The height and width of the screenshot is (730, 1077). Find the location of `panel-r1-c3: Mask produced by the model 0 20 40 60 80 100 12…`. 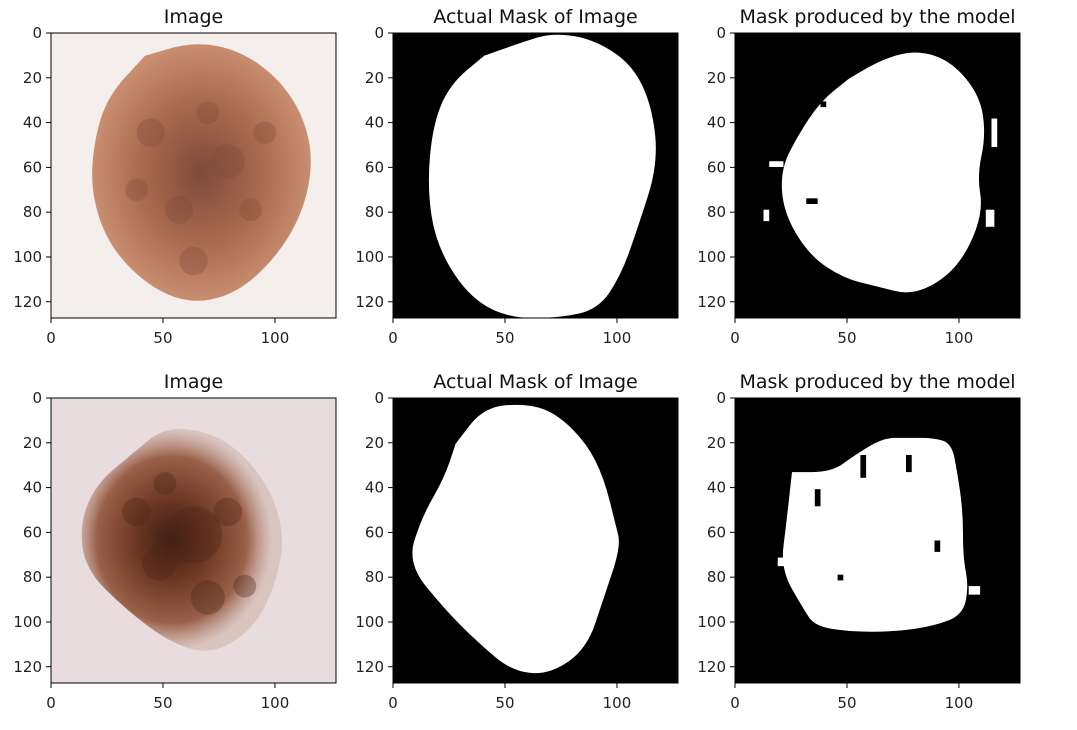

panel-r1-c3: Mask produced by the model 0 20 40 60 80 100 12… is located at coordinates (859, 176).